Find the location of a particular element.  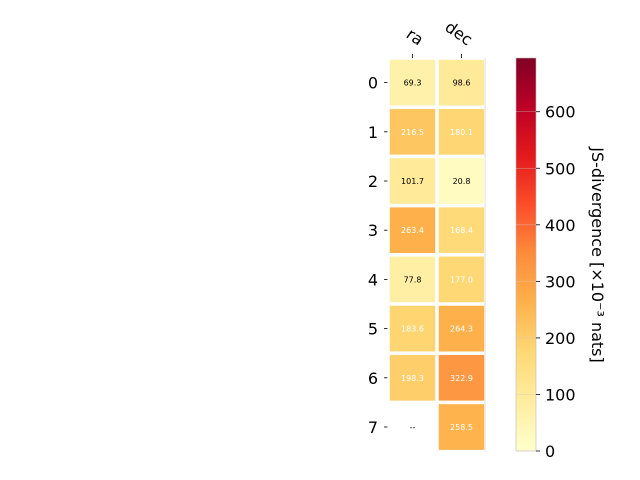

cell-value-label: 168.4 is located at coordinates (461, 230).